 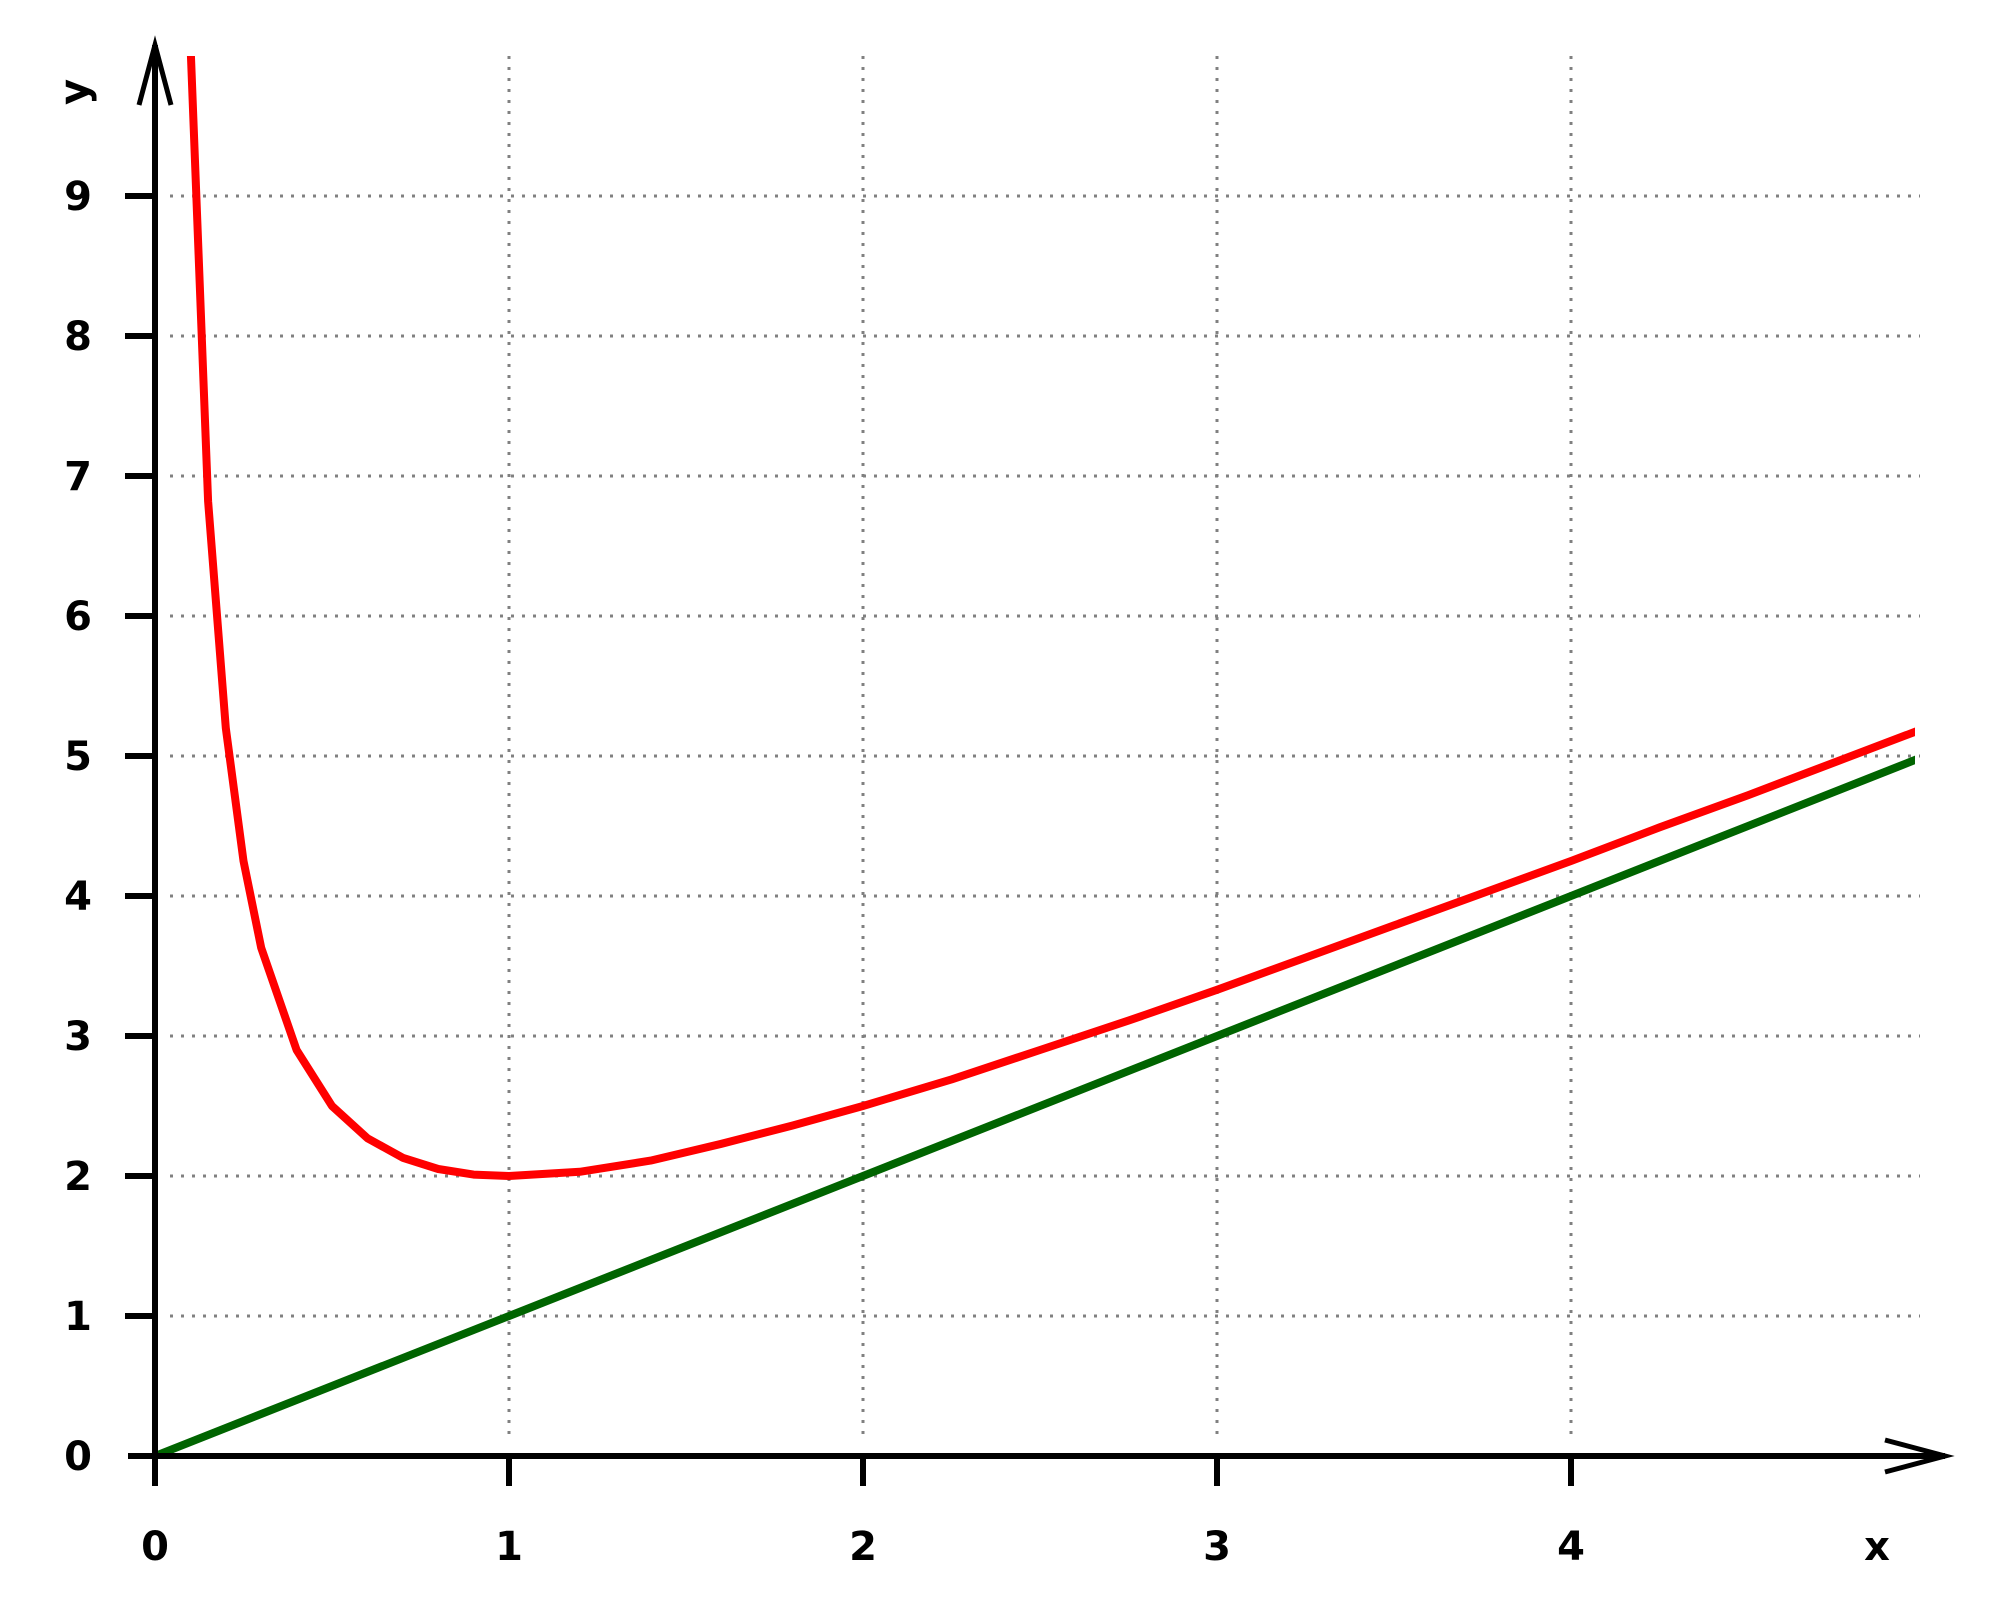 What do you see at coordinates (78, 337) in the screenshot?
I see `y-tick-label: 8` at bounding box center [78, 337].